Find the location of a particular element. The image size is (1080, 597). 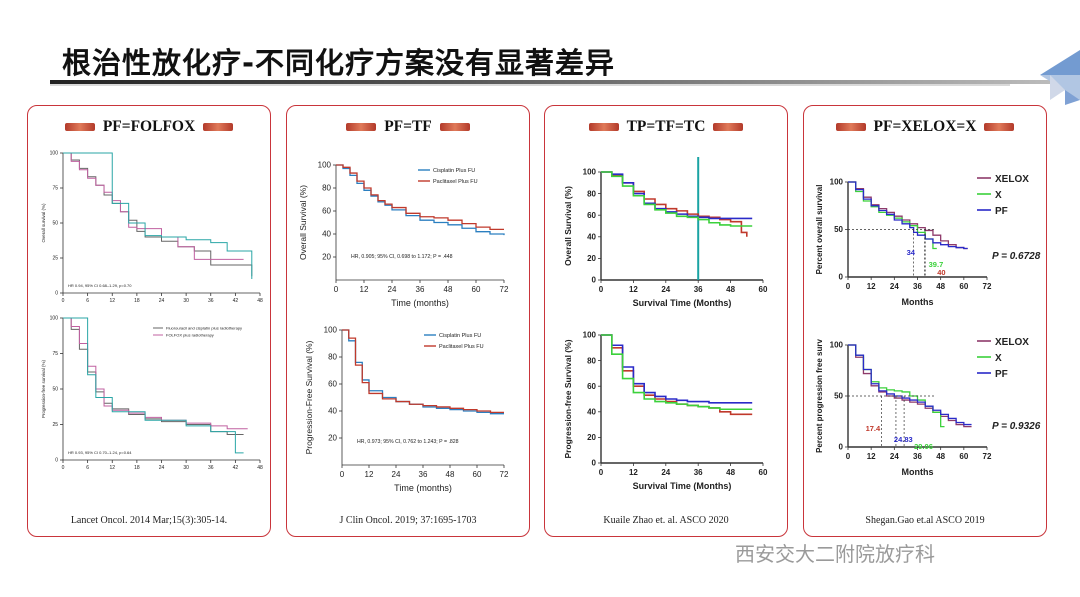

median-label: 24.83 is located at coordinates (903, 439).